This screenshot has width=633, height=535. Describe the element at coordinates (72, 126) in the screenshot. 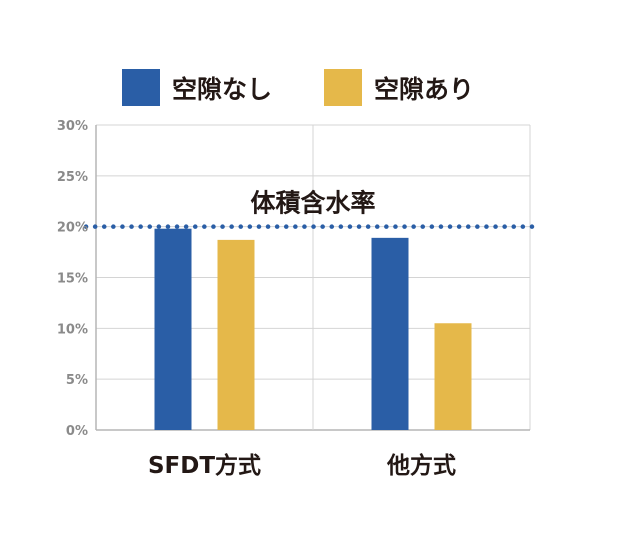

I see `y-tick-label-6: 30%` at that location.